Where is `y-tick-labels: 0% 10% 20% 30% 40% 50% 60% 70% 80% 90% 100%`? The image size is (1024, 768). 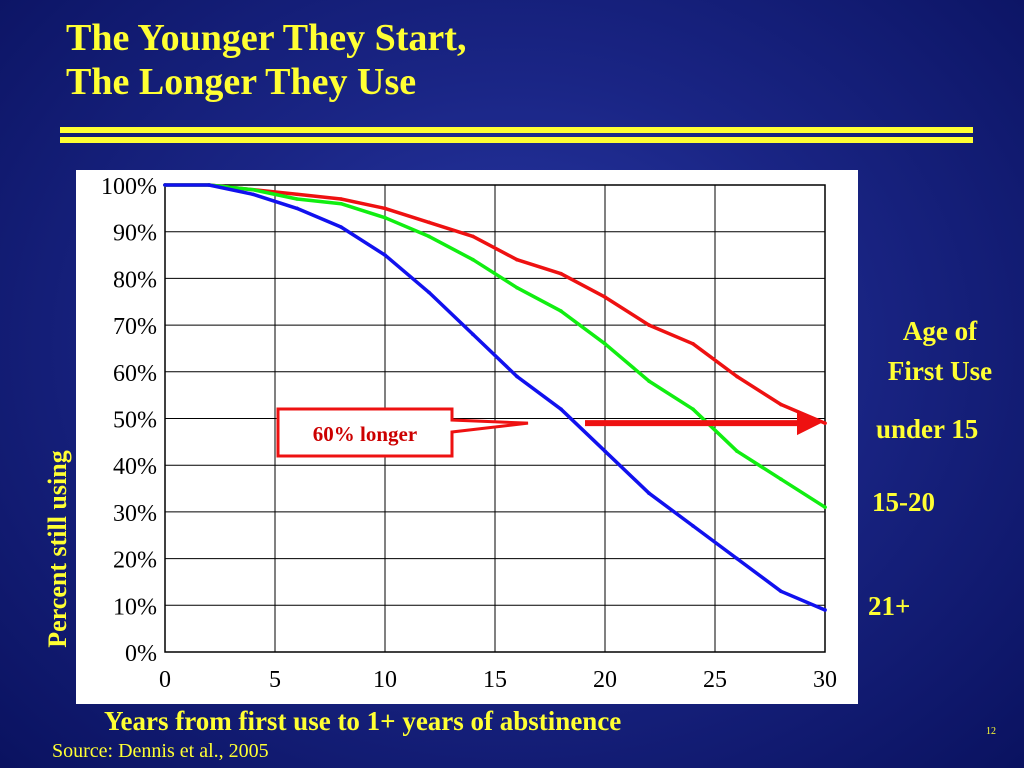
y-tick-labels: 0% 10% 20% 30% 40% 50% 60% 70% 80% 90% 100% is located at coordinates (129, 420).